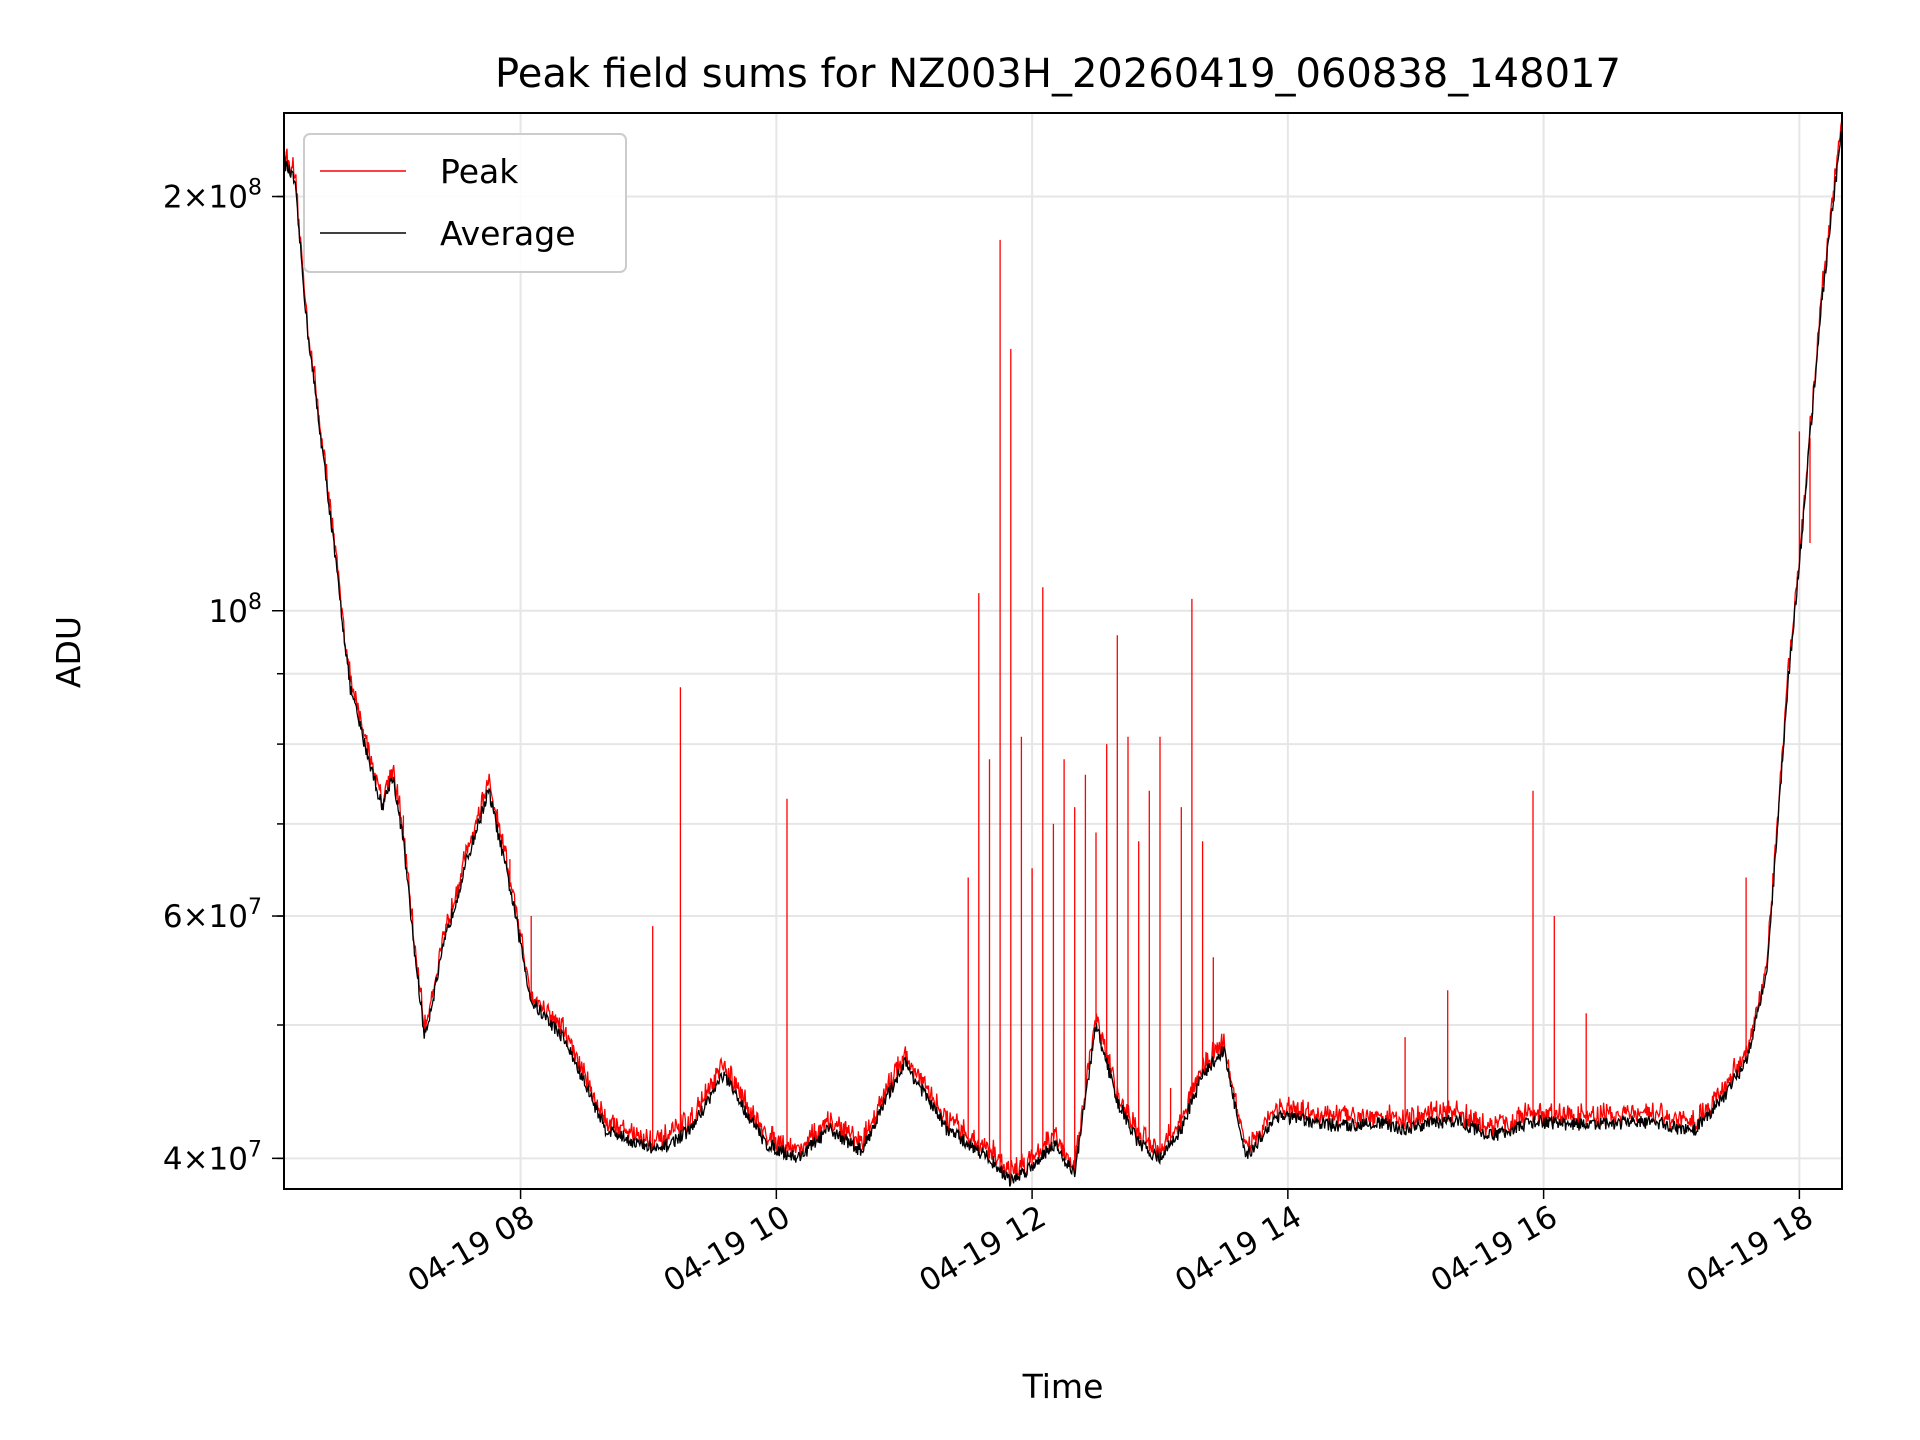 This screenshot has width=1920, height=1440. What do you see at coordinates (223, 676) in the screenshot?
I see `y-axis-ticks: 4×107 6×107 108 2×108` at bounding box center [223, 676].